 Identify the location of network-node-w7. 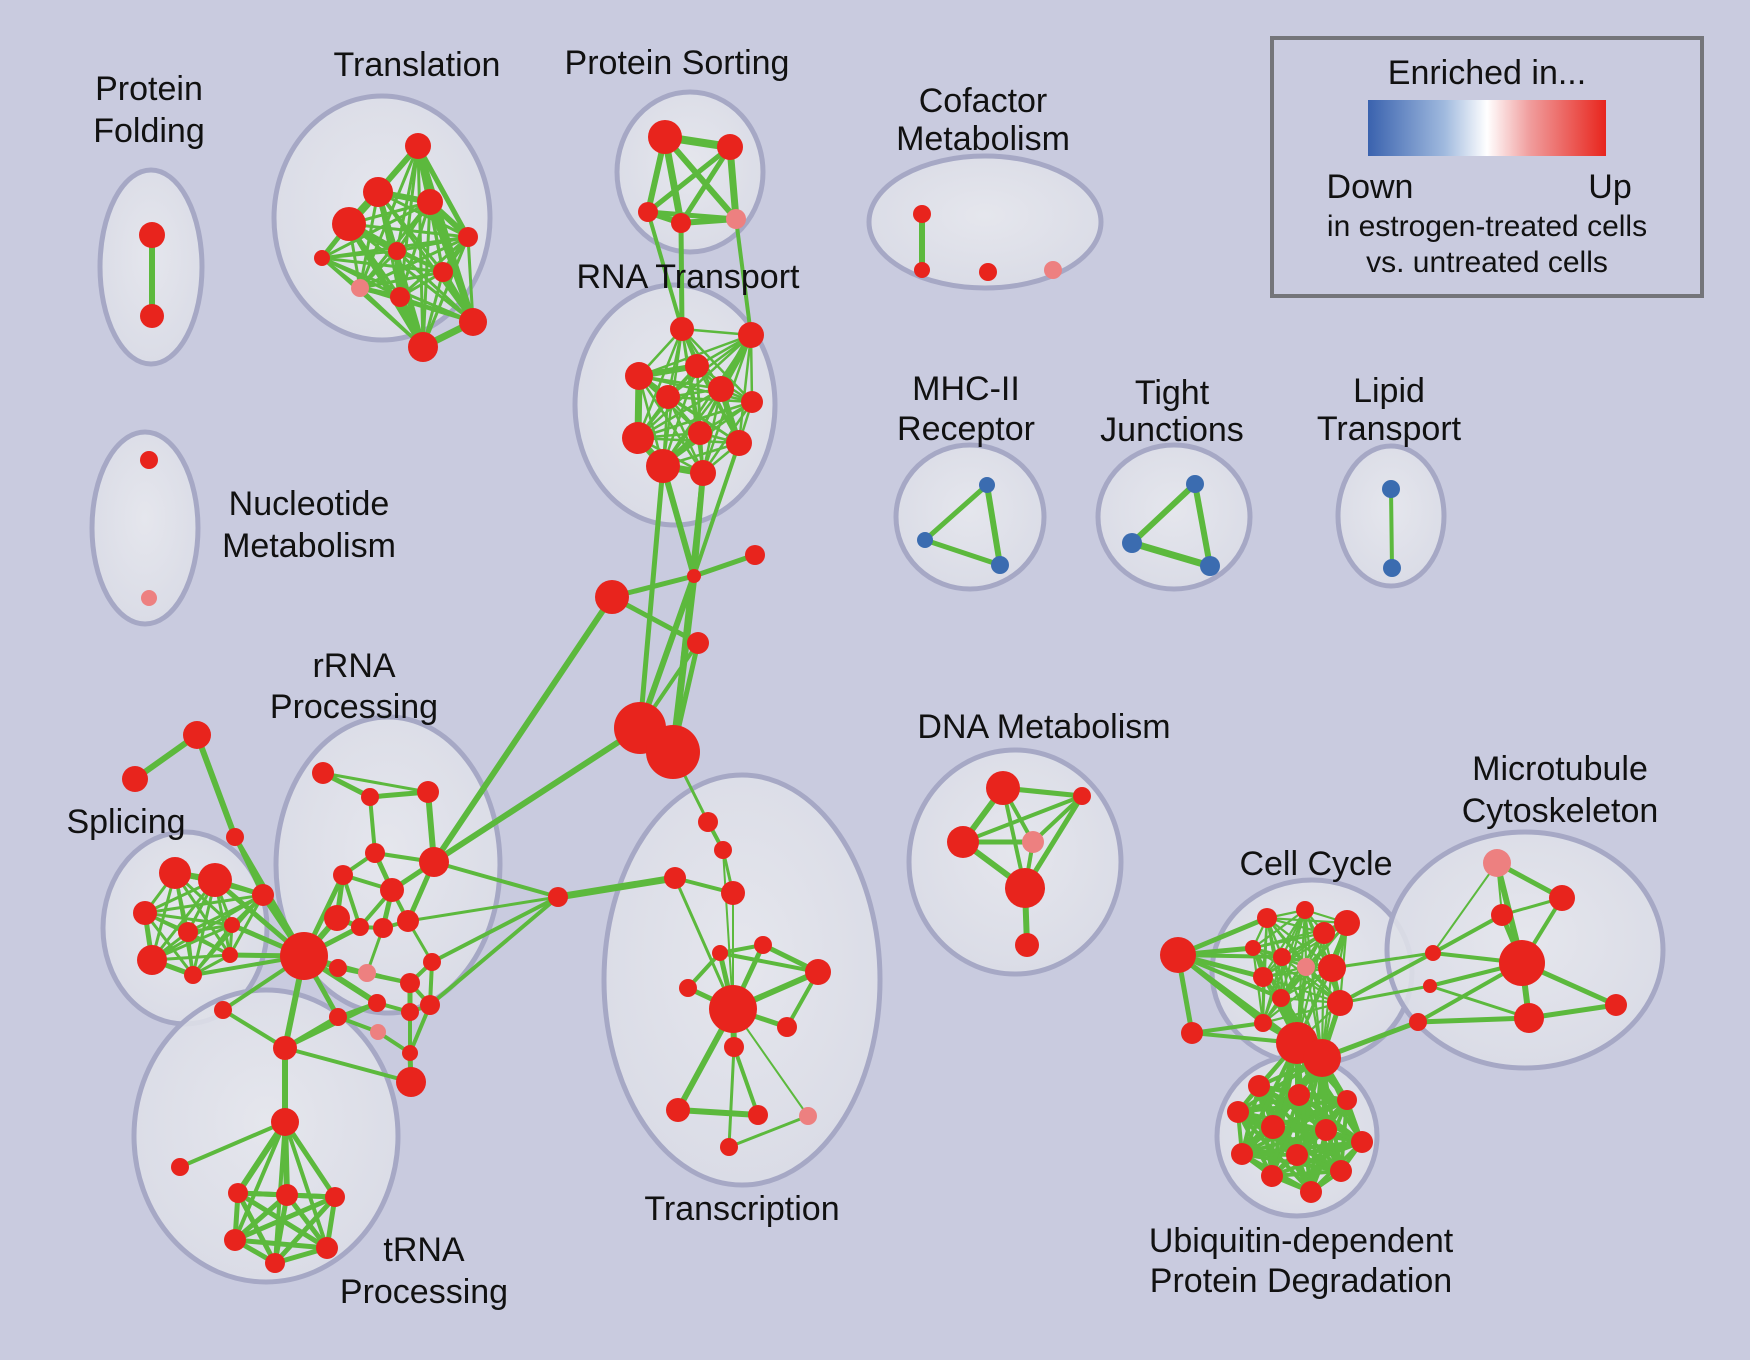
(410, 1053).